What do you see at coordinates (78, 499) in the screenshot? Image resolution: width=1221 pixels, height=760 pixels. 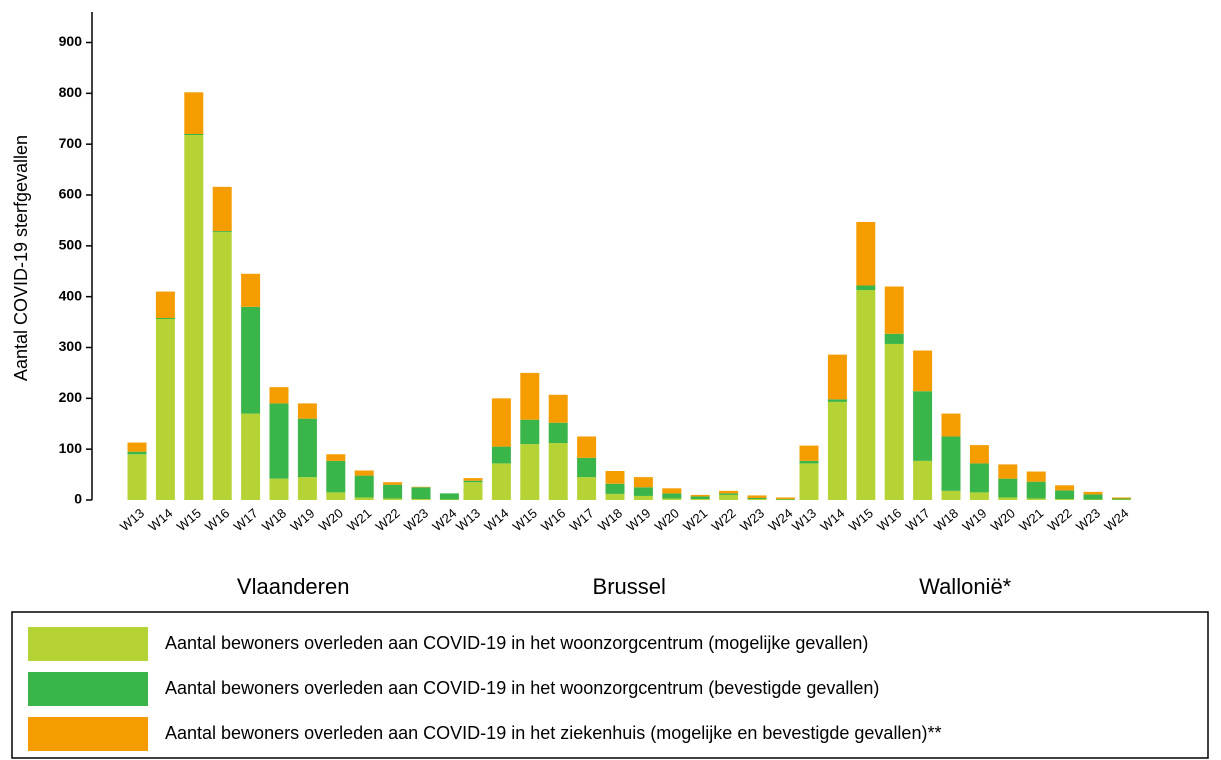 I see `y-tick-label: 0` at bounding box center [78, 499].